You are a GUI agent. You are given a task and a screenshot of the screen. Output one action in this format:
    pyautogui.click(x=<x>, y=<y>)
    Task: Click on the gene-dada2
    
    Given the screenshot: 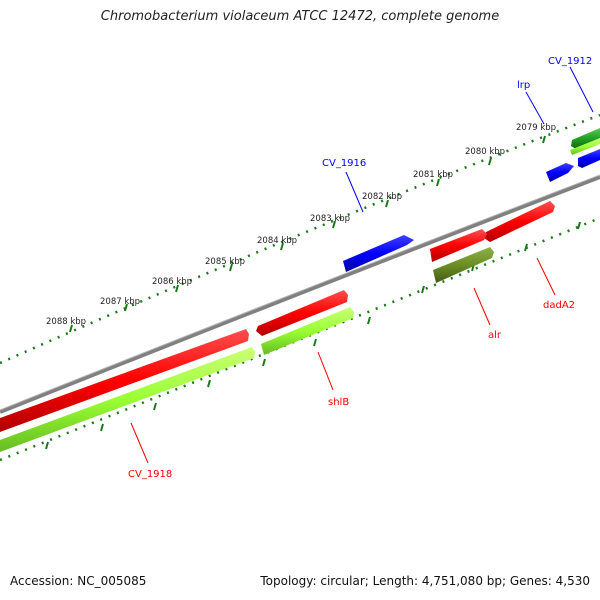 What is the action you would take?
    pyautogui.click(x=519, y=221)
    